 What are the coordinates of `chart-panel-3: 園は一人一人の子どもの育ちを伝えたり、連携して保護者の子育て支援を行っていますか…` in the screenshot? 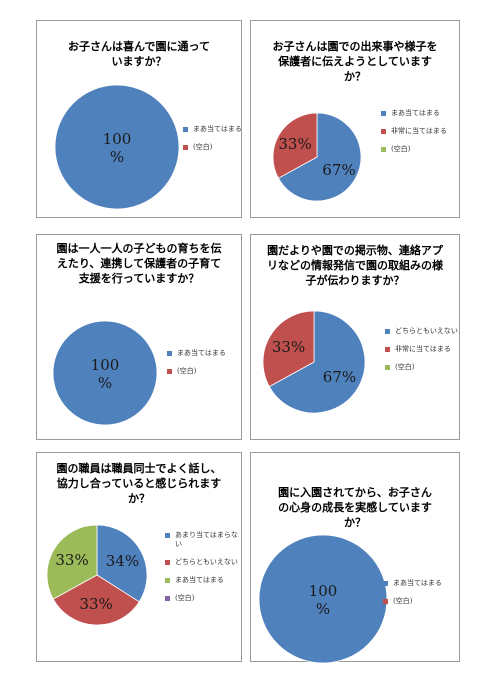 It's located at (139, 337).